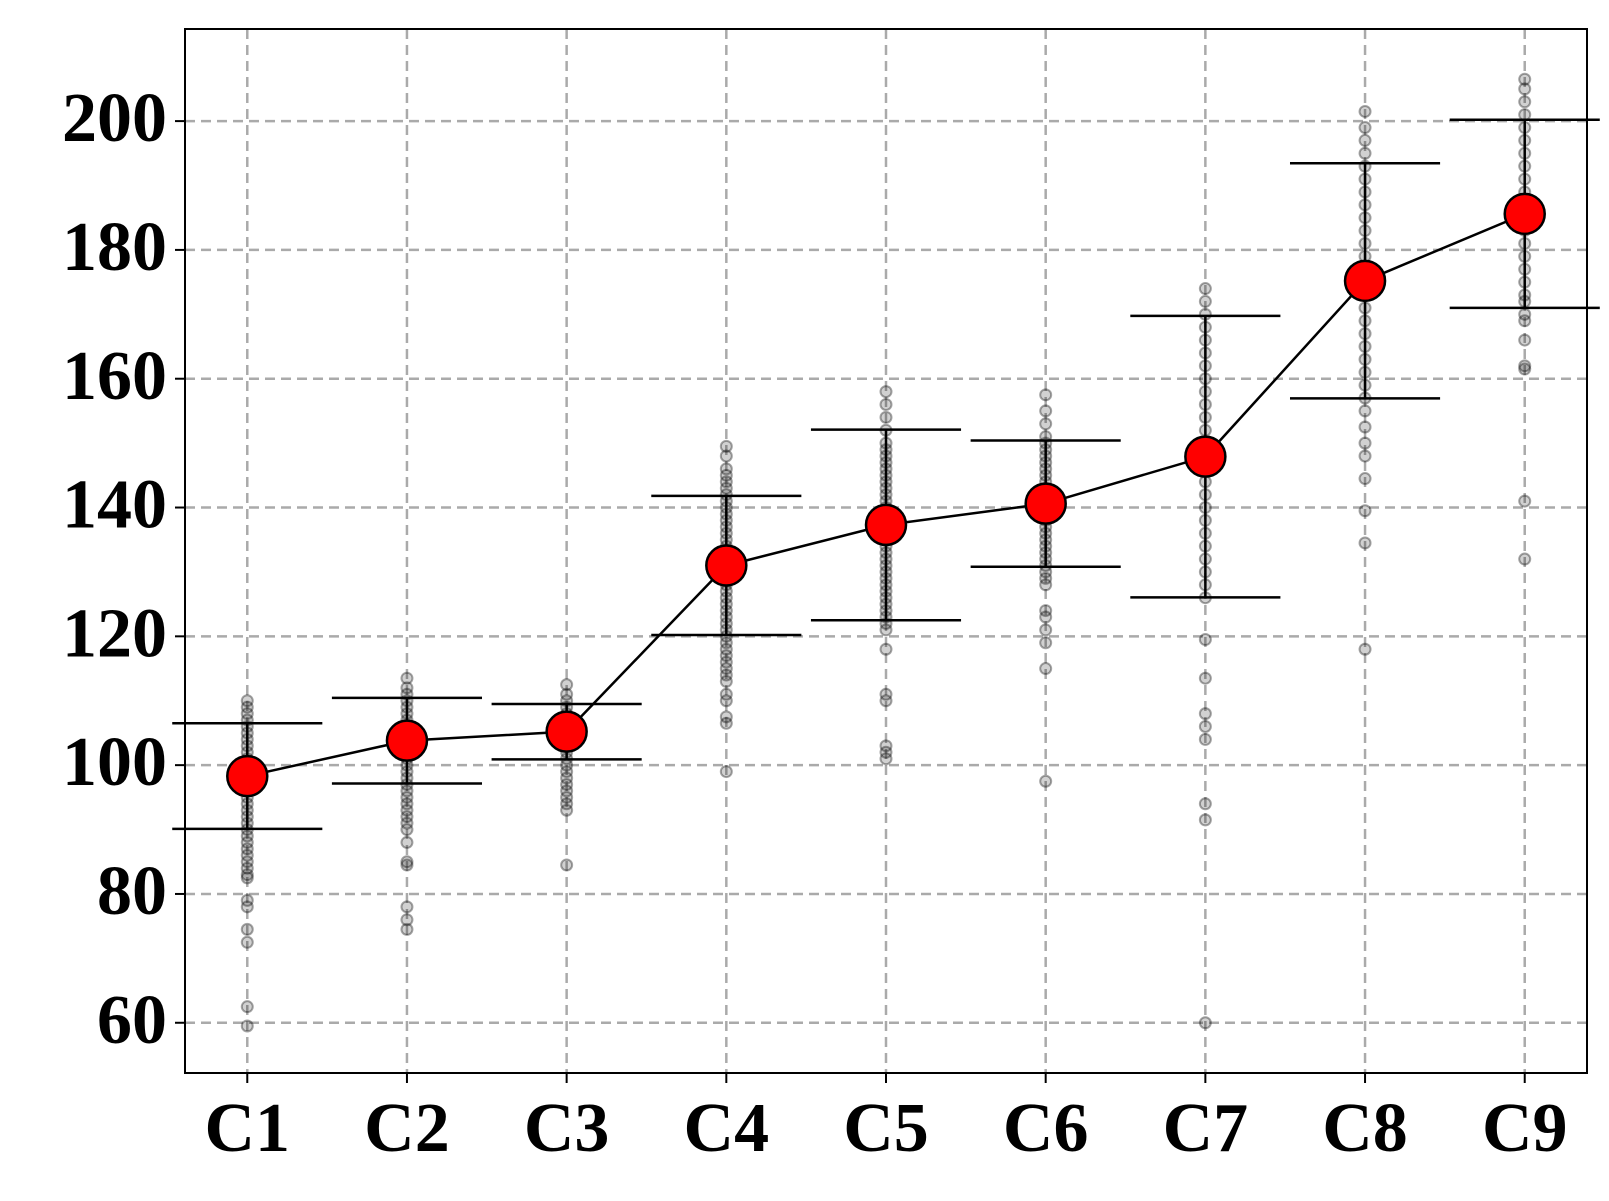 This screenshot has width=1609, height=1201. I want to click on x-tick-label: C5, so click(886, 1128).